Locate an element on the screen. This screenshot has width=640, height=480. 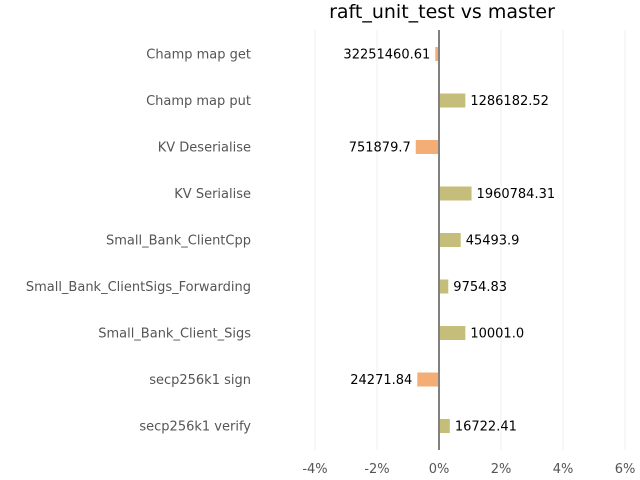
category-label: Champ map get is located at coordinates (198, 55).